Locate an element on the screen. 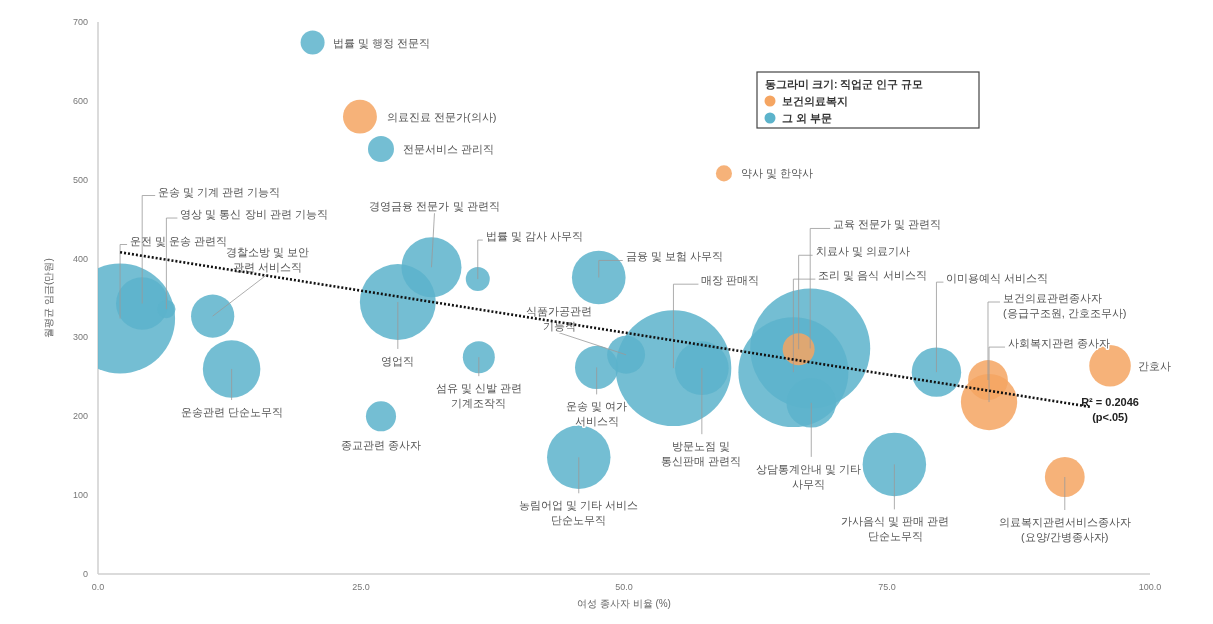  y-tick-label: 0 is located at coordinates (85, 574).